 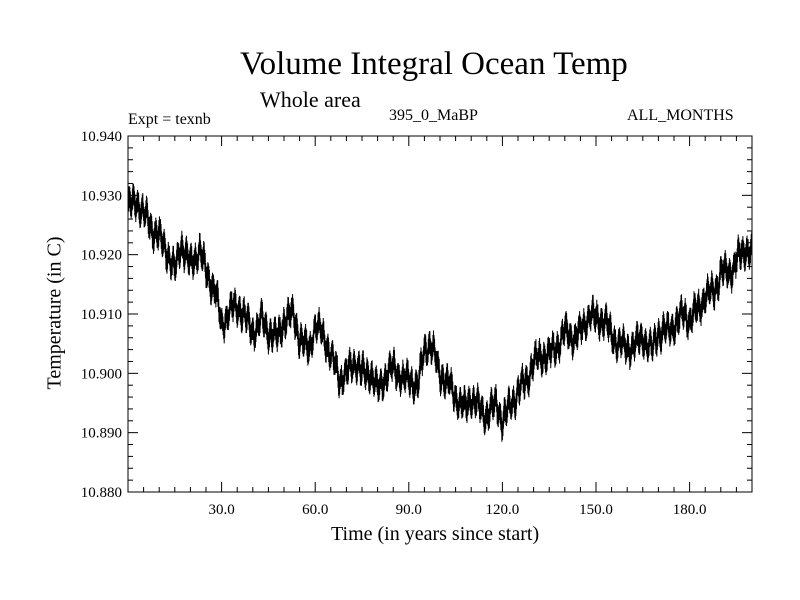 What do you see at coordinates (435, 534) in the screenshot?
I see `x-axis-label: Time (in years since start)` at bounding box center [435, 534].